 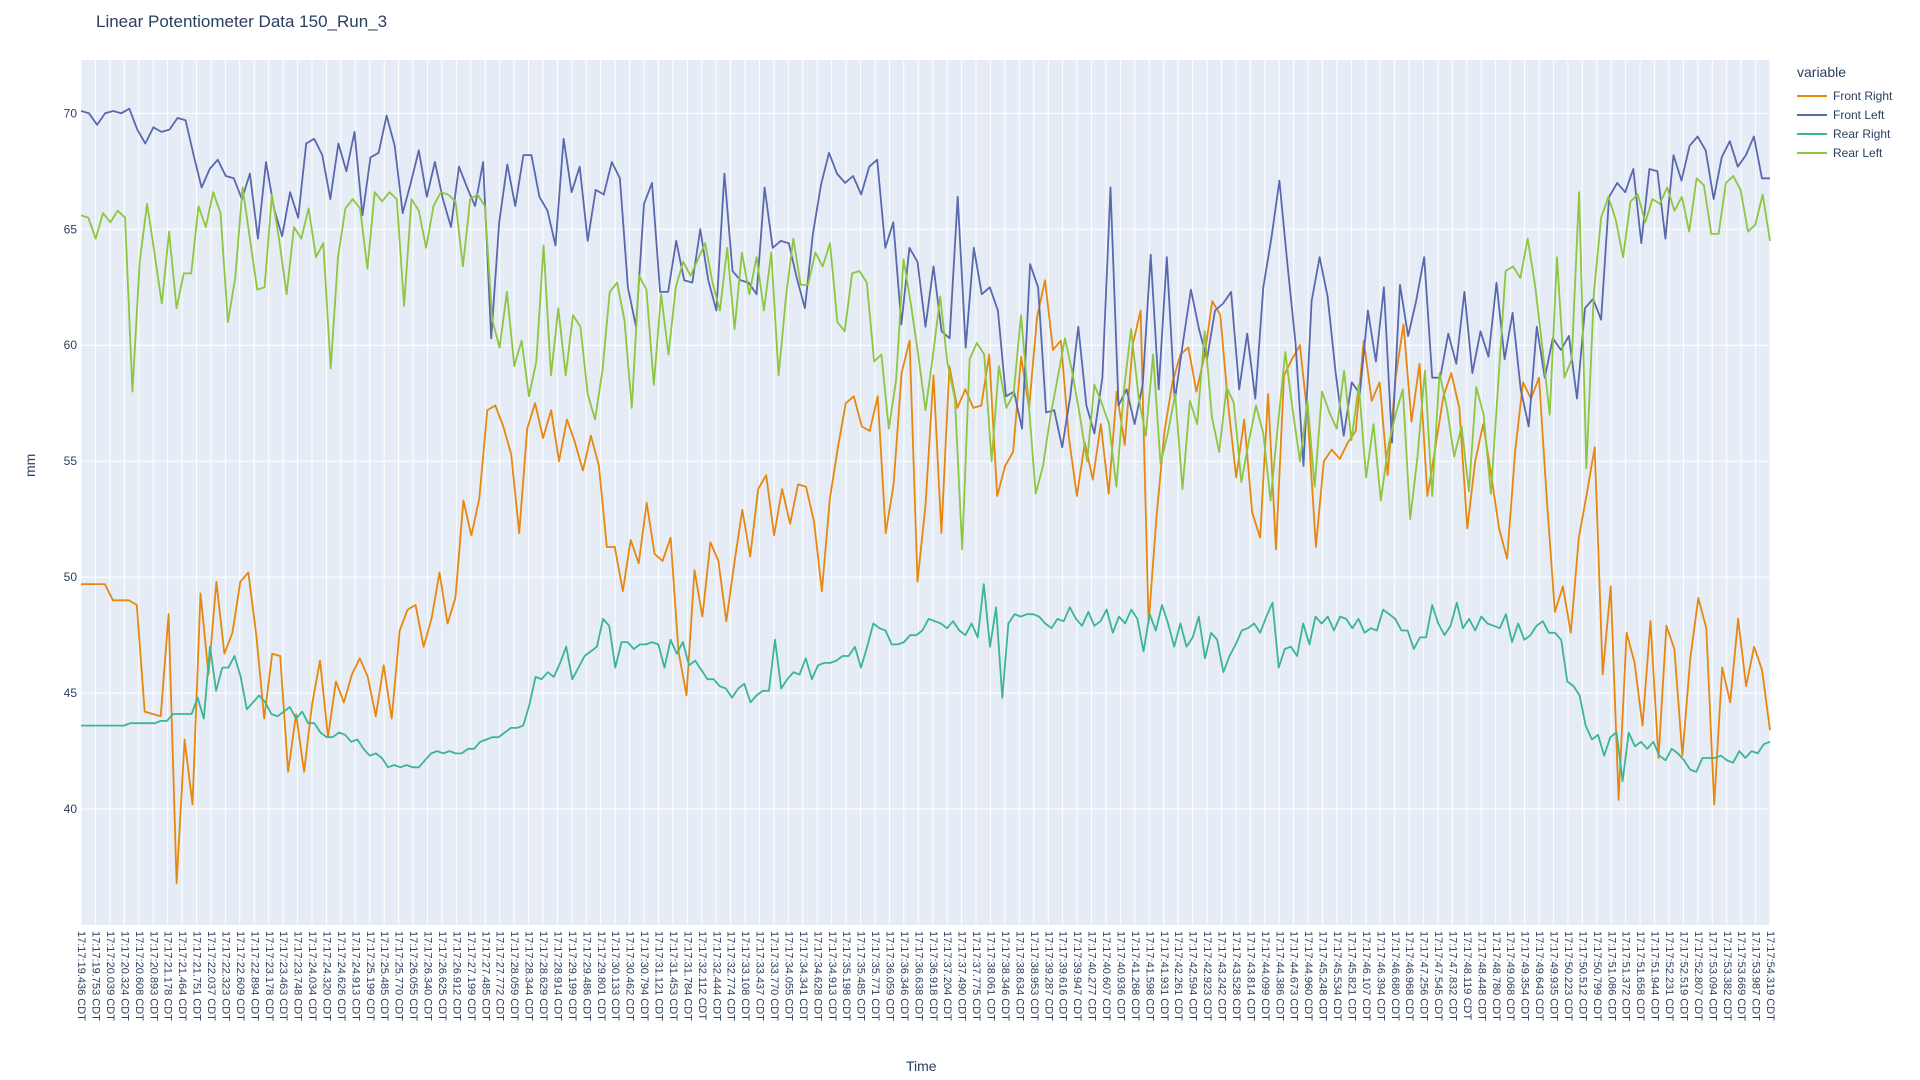 I want to click on x-tick-label: 17:17:20.039 CDT, so click(x=110, y=976).